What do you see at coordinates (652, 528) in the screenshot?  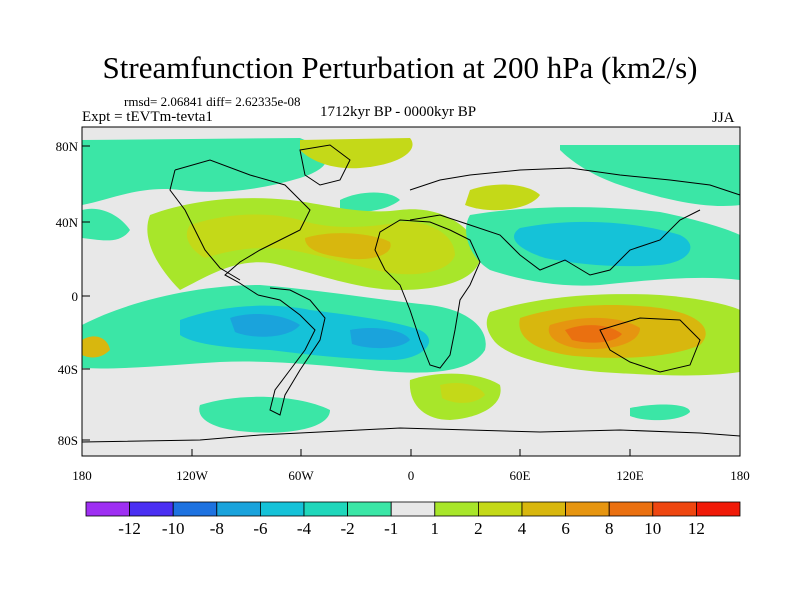 I see `colorbar-label: 10` at bounding box center [652, 528].